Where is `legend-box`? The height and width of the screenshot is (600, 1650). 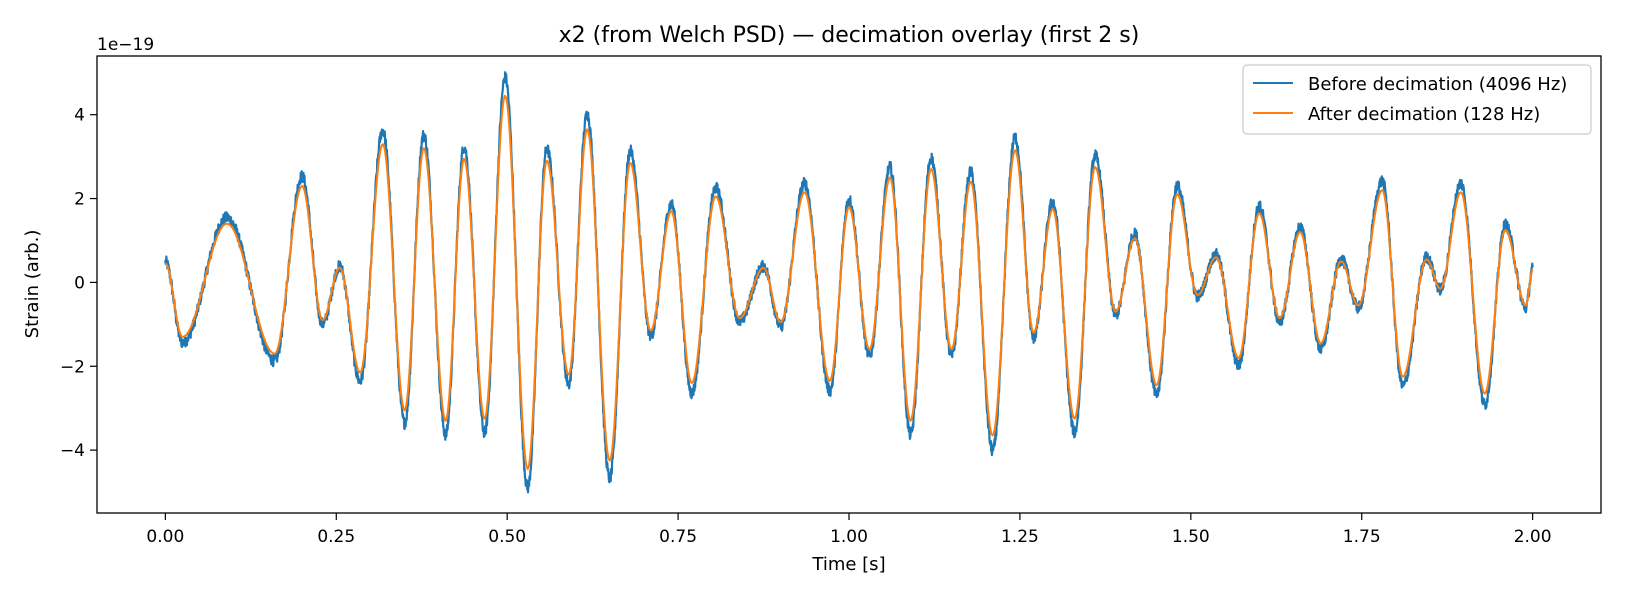 legend-box is located at coordinates (1417, 99).